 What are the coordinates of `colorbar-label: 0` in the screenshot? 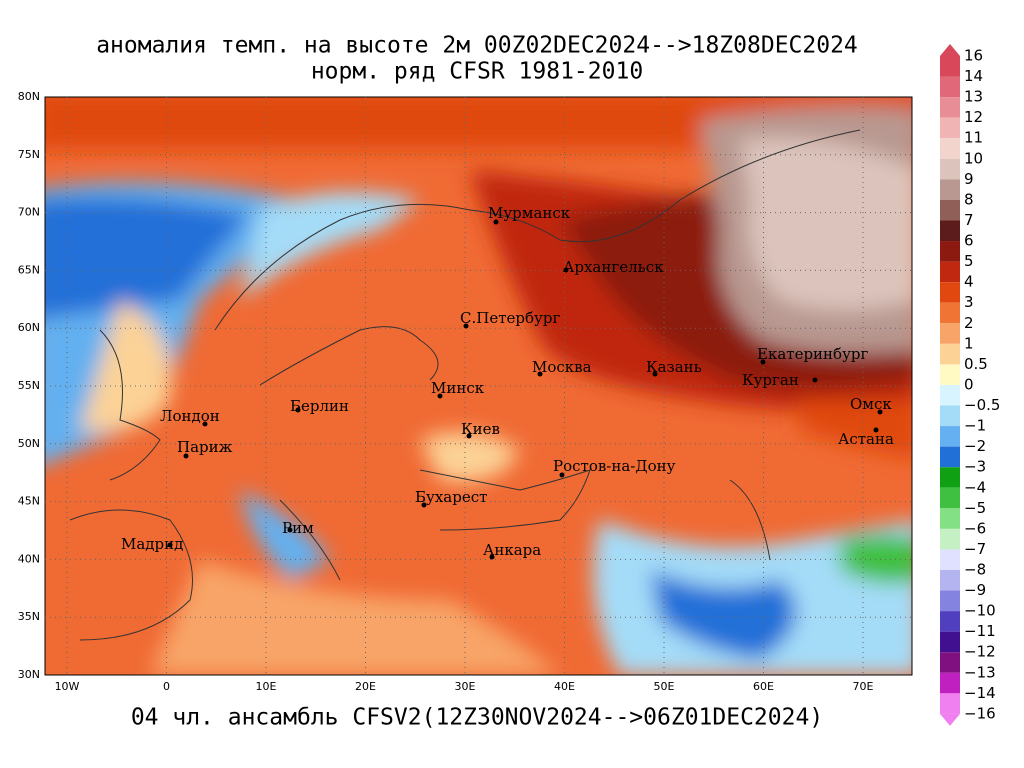 It's located at (969, 384).